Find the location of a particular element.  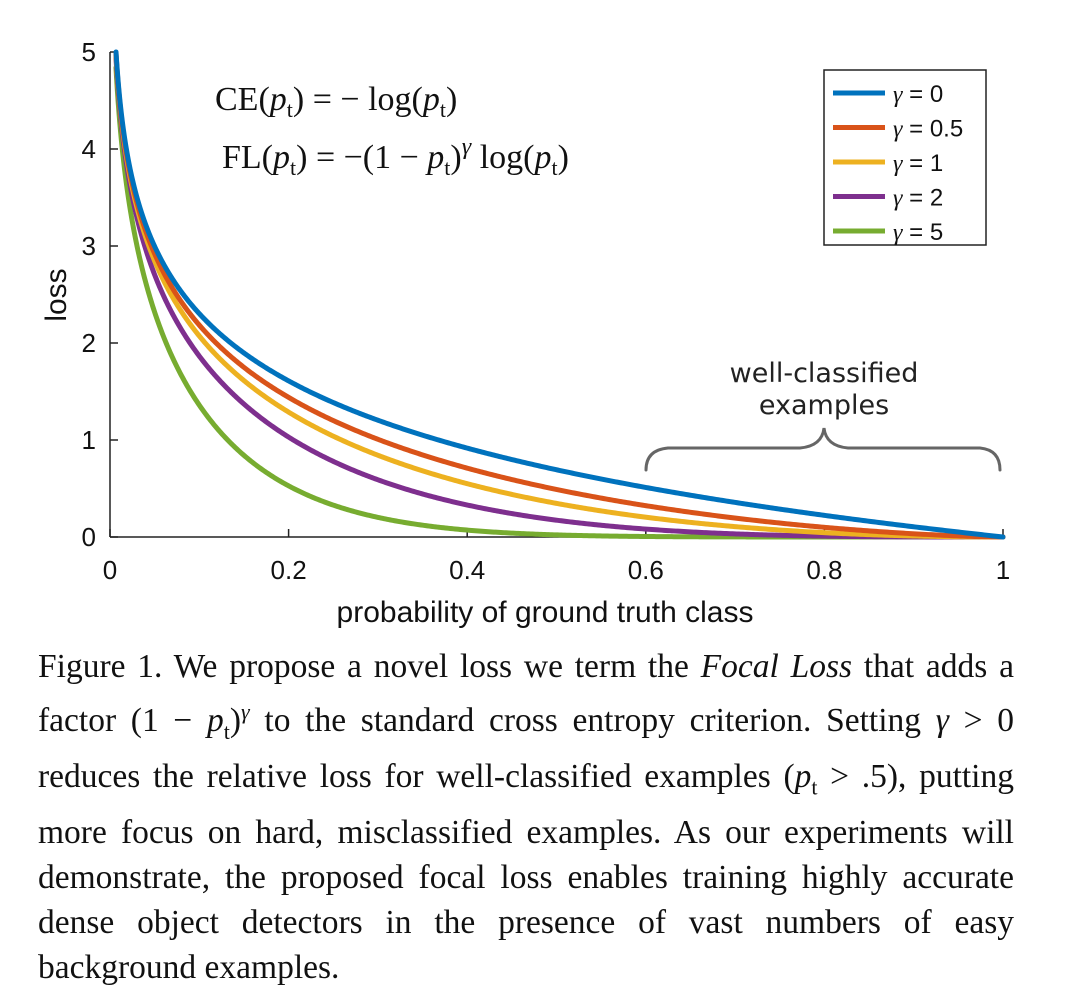

y-tick-label: 4 is located at coordinates (89, 149).